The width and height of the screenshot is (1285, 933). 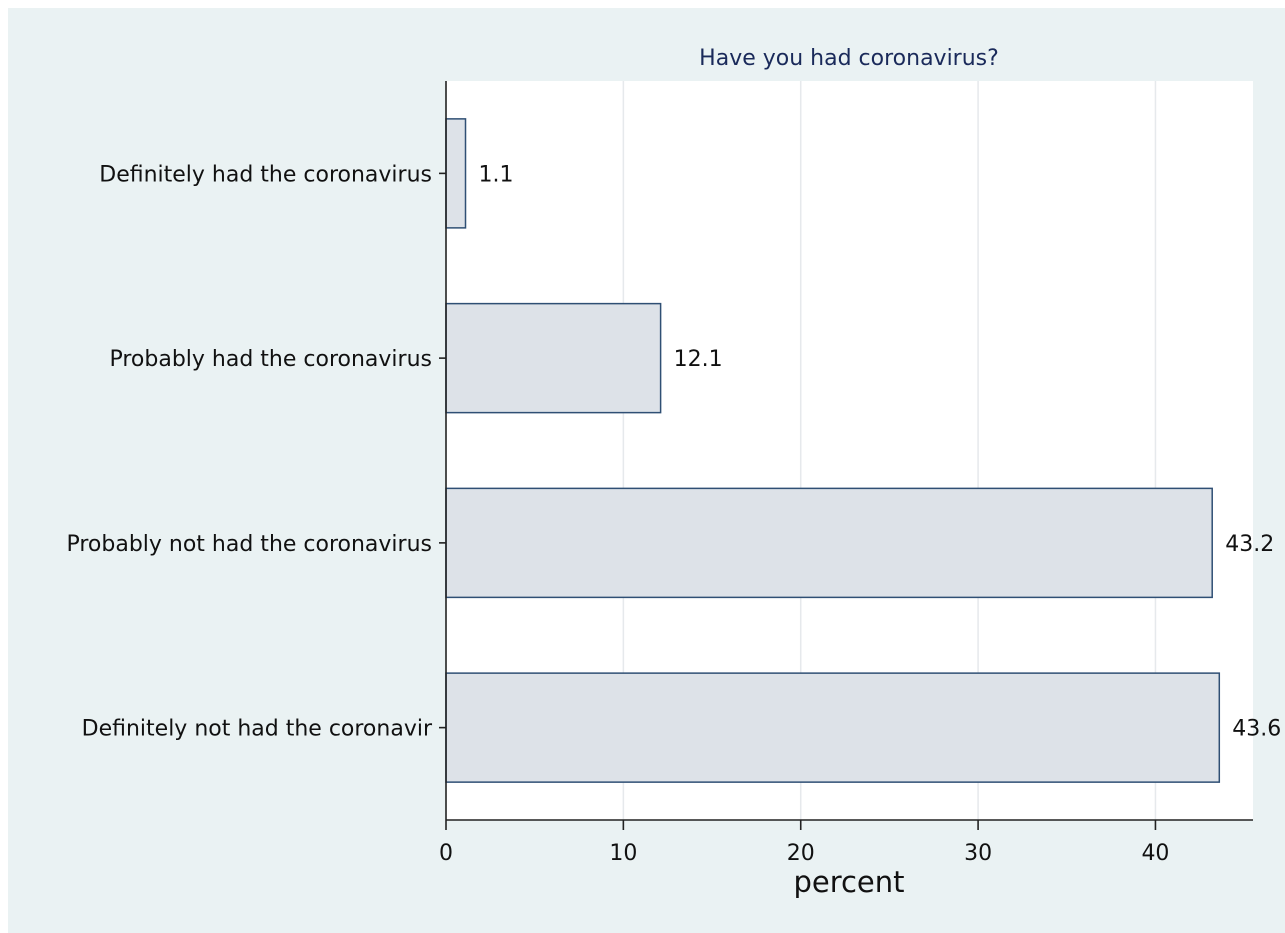 What do you see at coordinates (848, 882) in the screenshot?
I see `x-axis-title: percent` at bounding box center [848, 882].